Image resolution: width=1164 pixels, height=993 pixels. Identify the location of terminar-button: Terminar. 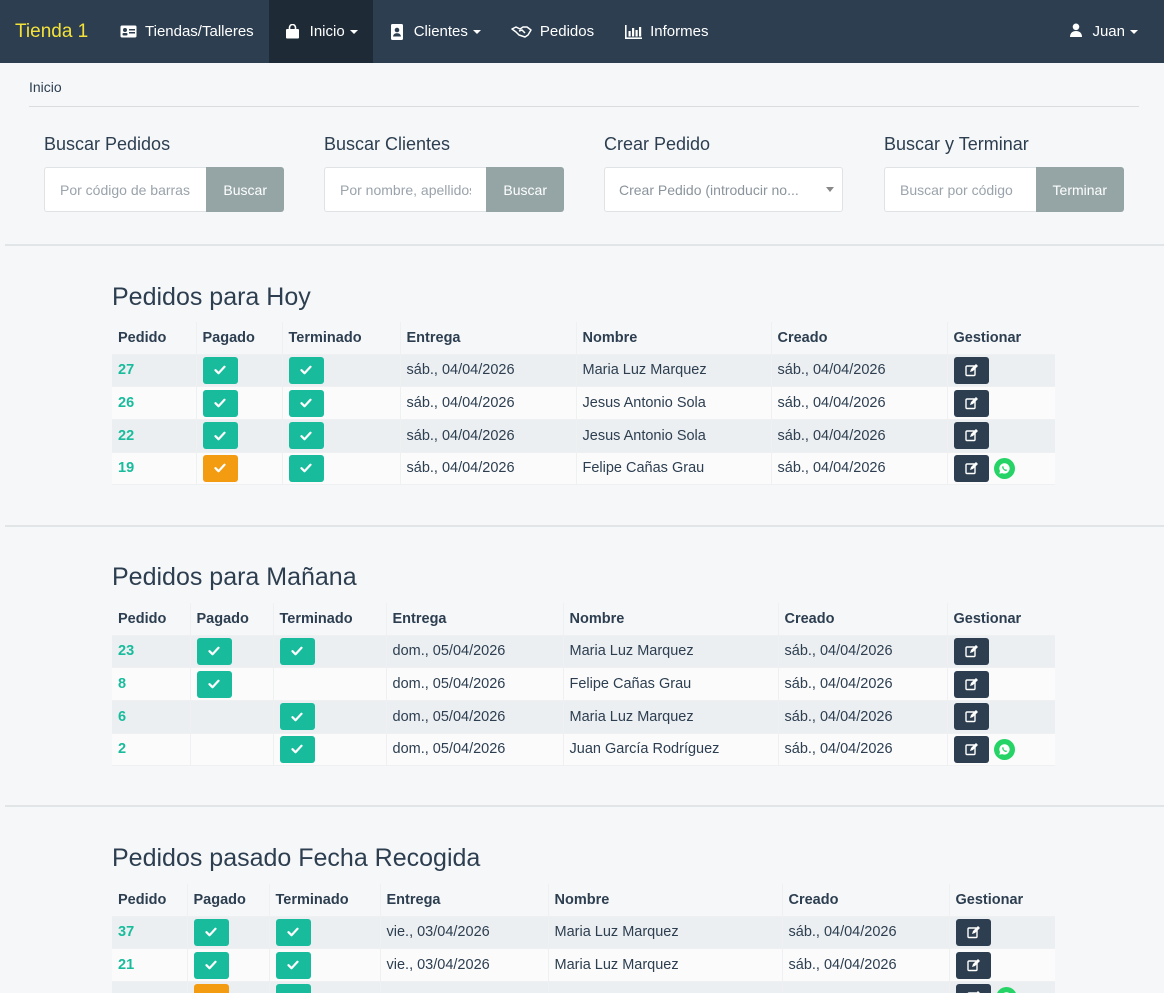
(1079, 189).